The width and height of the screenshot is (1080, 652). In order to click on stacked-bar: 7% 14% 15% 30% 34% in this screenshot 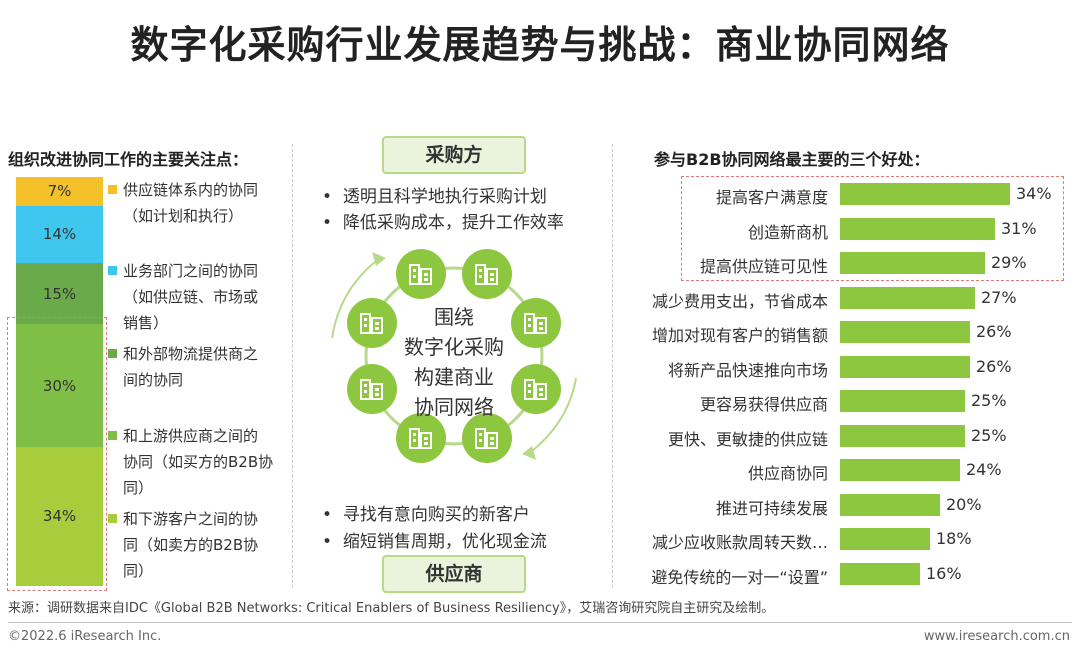, I will do `click(59, 381)`.